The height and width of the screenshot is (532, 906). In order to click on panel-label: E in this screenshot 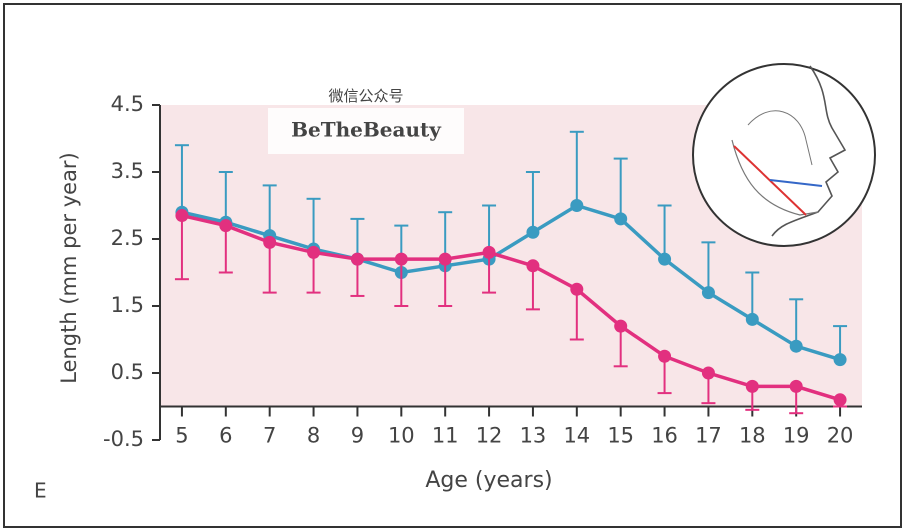, I will do `click(40, 491)`.